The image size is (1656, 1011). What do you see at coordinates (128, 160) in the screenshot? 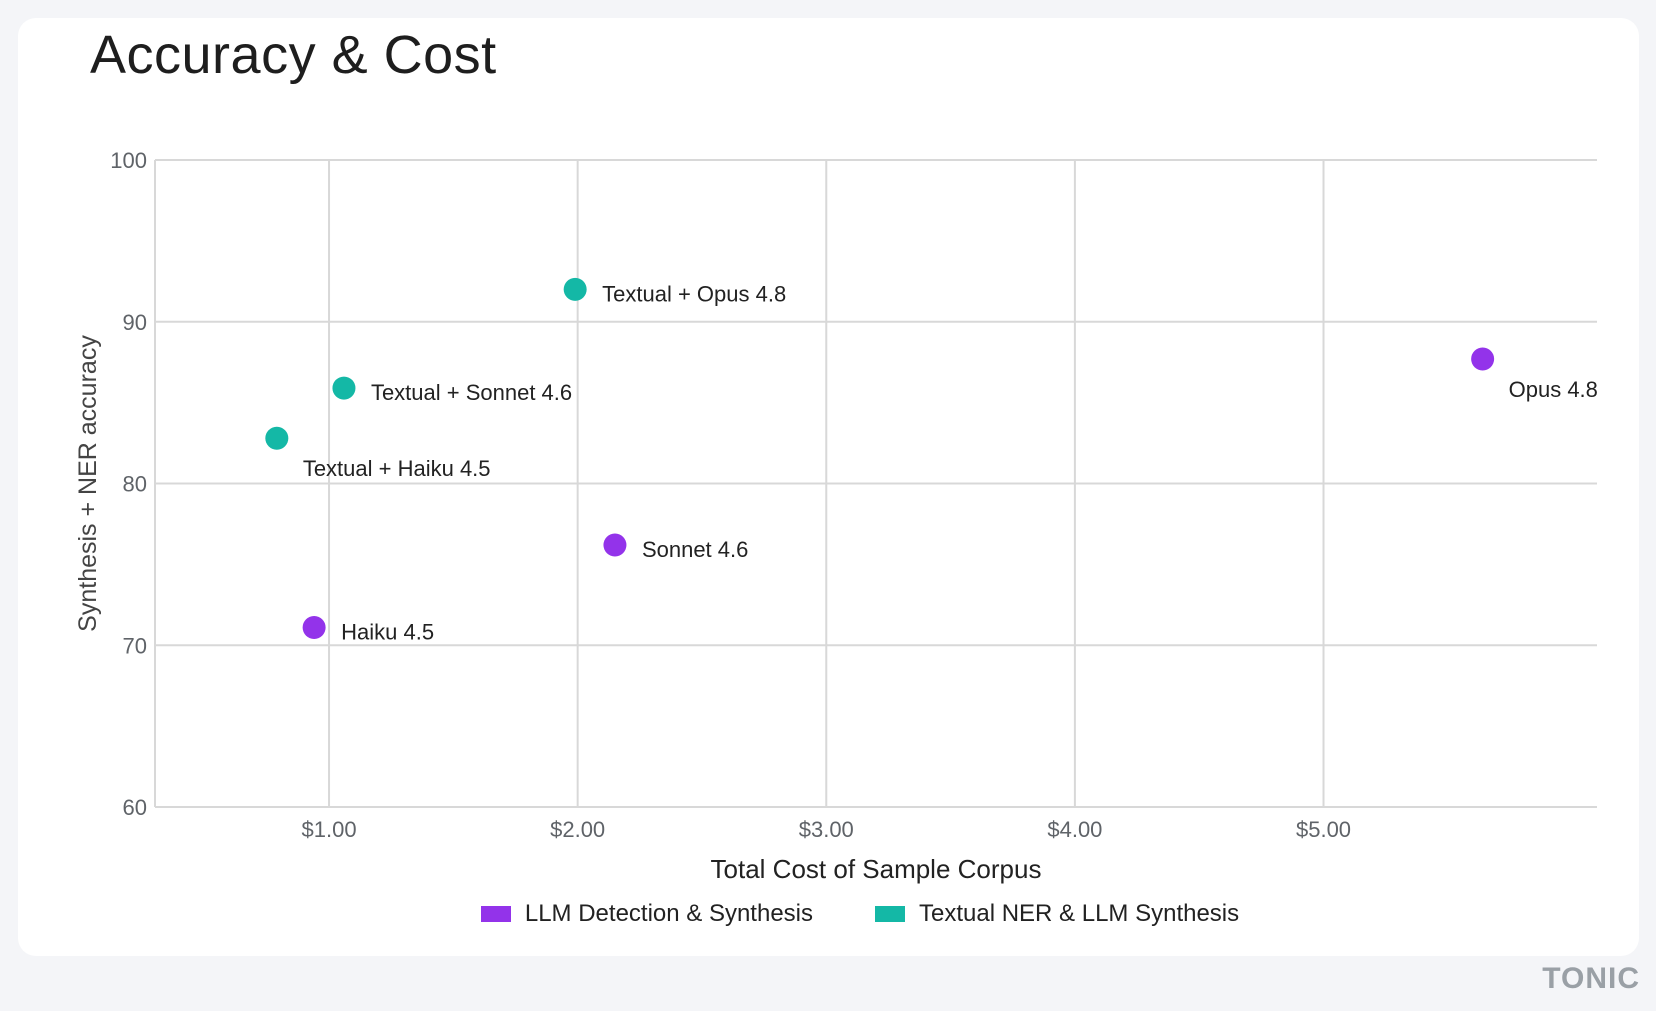
I see `y-tick-label: 100` at bounding box center [128, 160].